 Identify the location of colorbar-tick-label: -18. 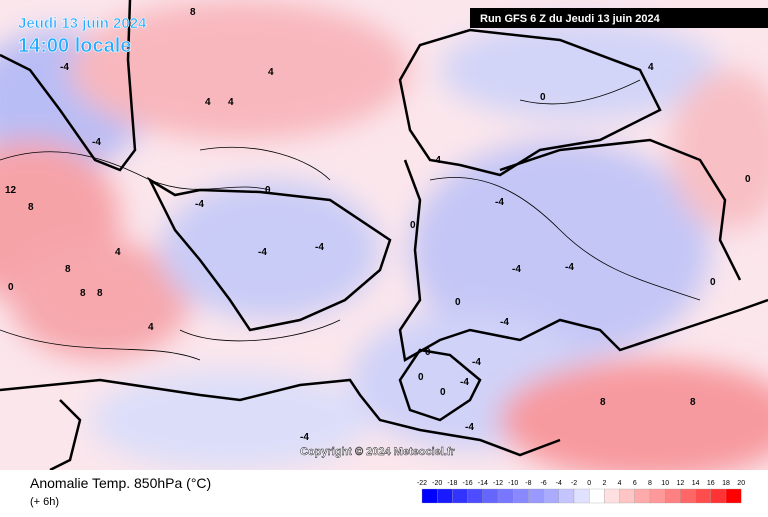
(452, 483).